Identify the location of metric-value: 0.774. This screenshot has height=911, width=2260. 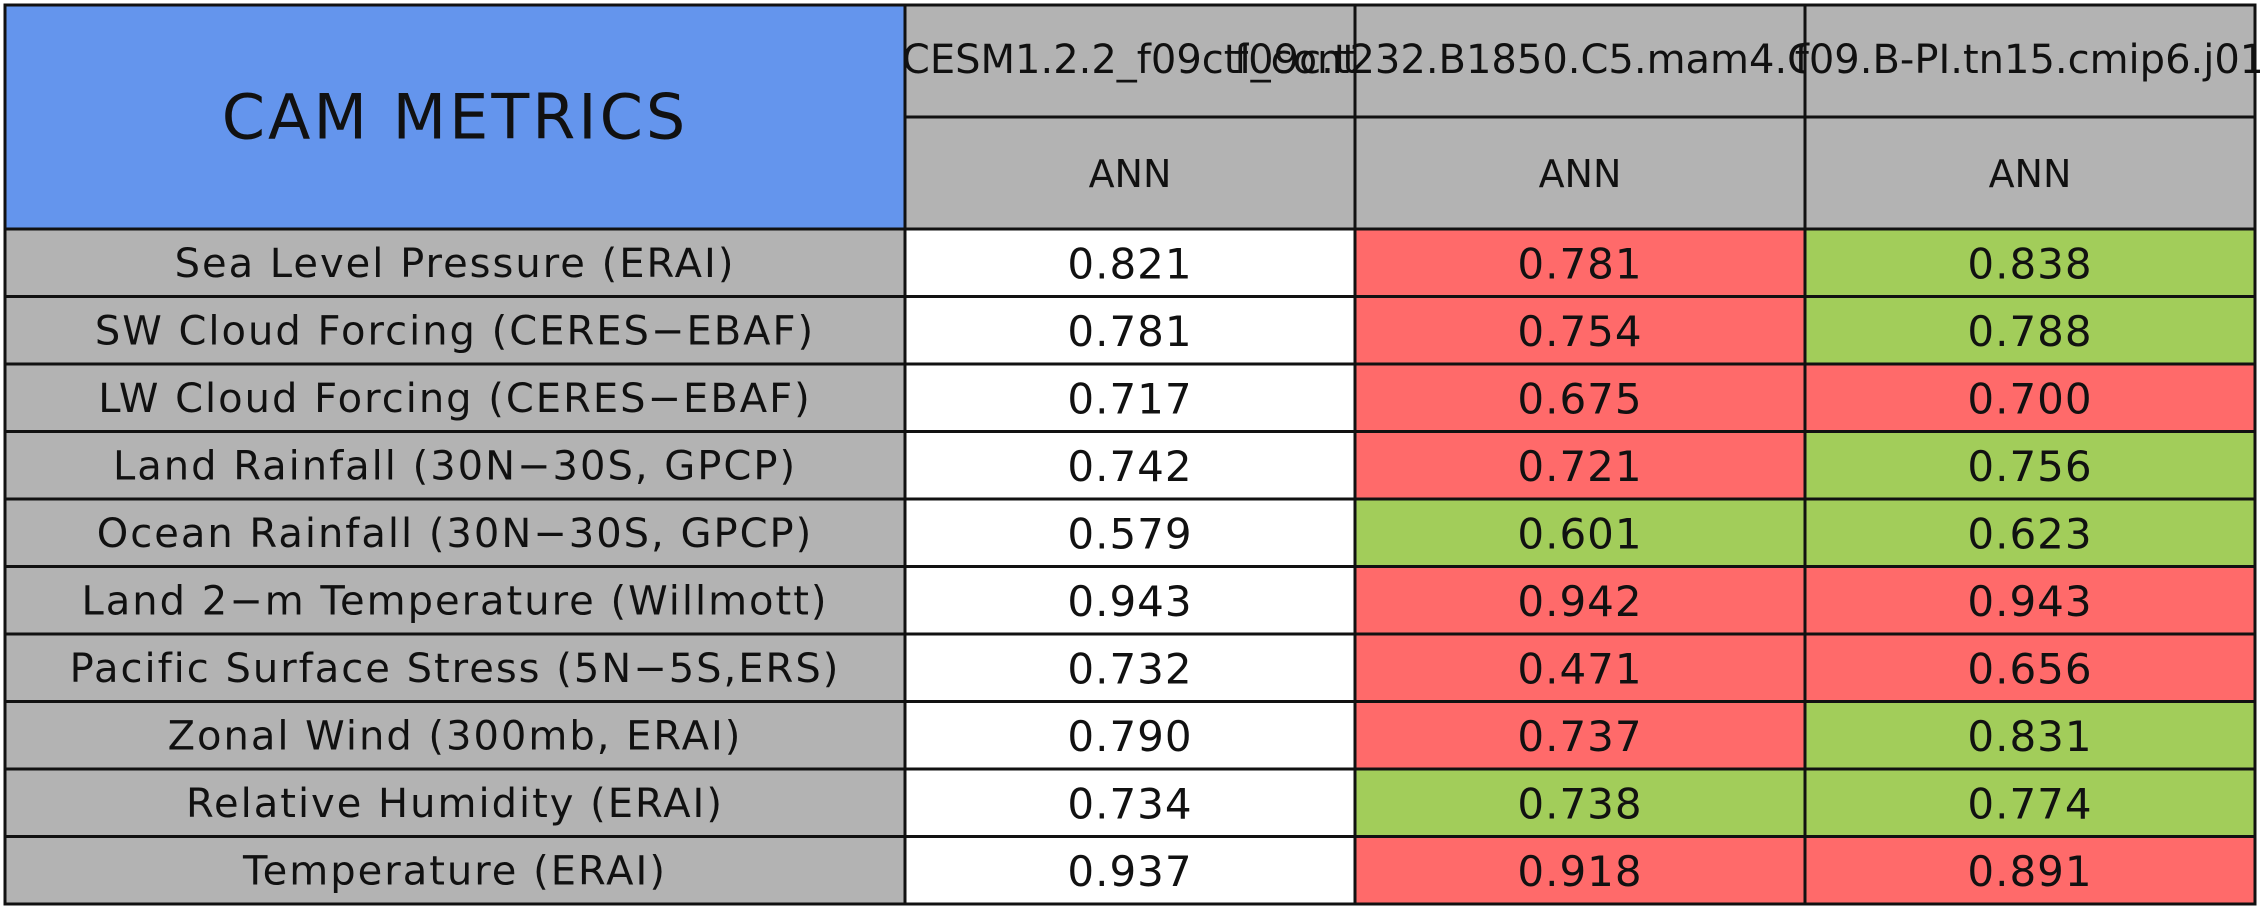
(2029, 803).